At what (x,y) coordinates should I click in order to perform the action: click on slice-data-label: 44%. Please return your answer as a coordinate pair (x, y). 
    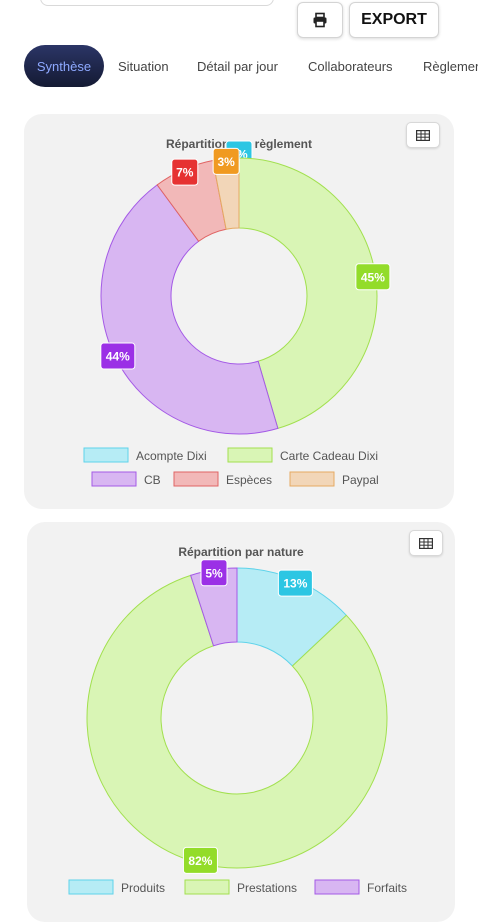
    Looking at the image, I should click on (118, 356).